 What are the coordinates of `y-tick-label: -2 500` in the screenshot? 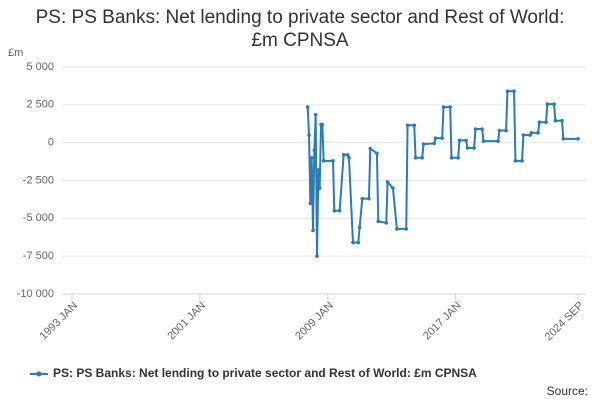 It's located at (38, 180).